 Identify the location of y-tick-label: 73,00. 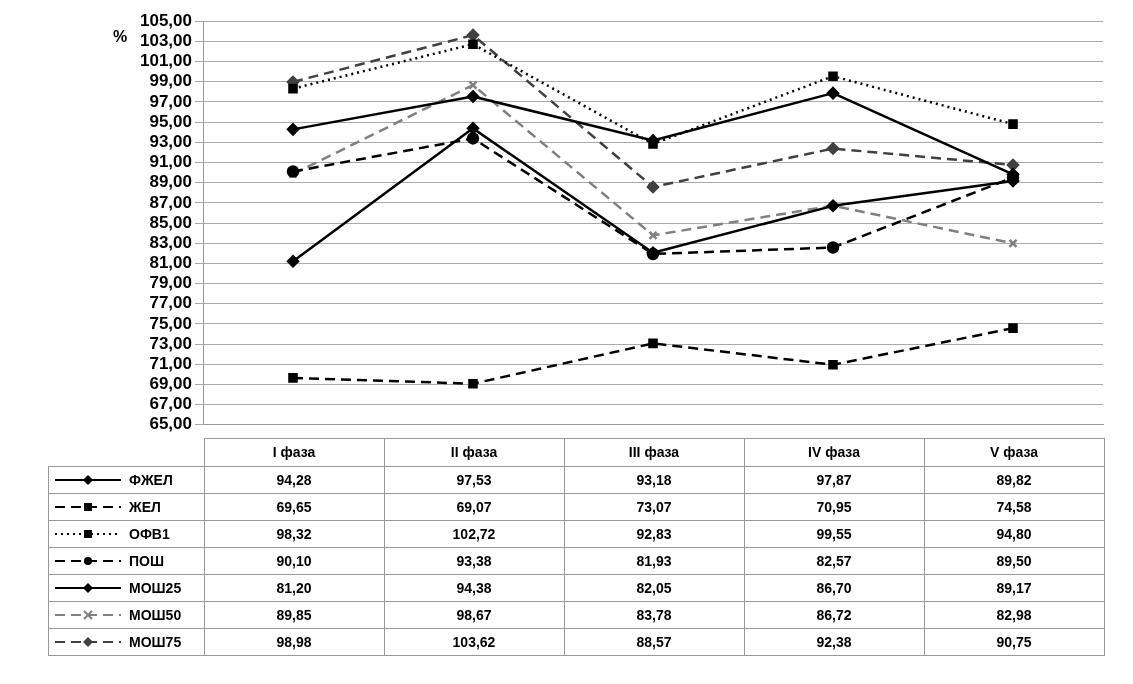
(170, 343).